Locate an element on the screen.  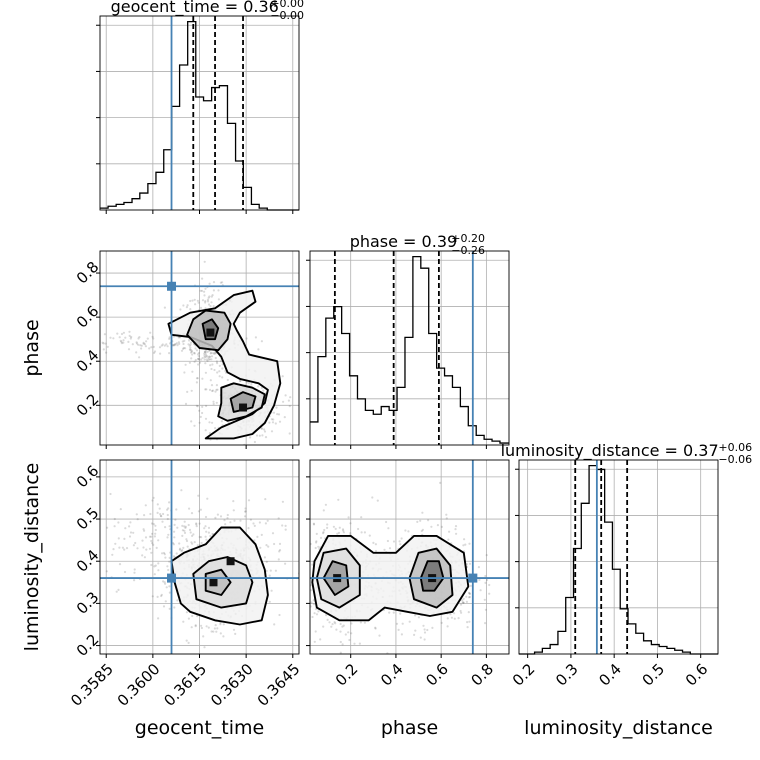
x-tick-label: 0.6 is located at coordinates (437, 675).